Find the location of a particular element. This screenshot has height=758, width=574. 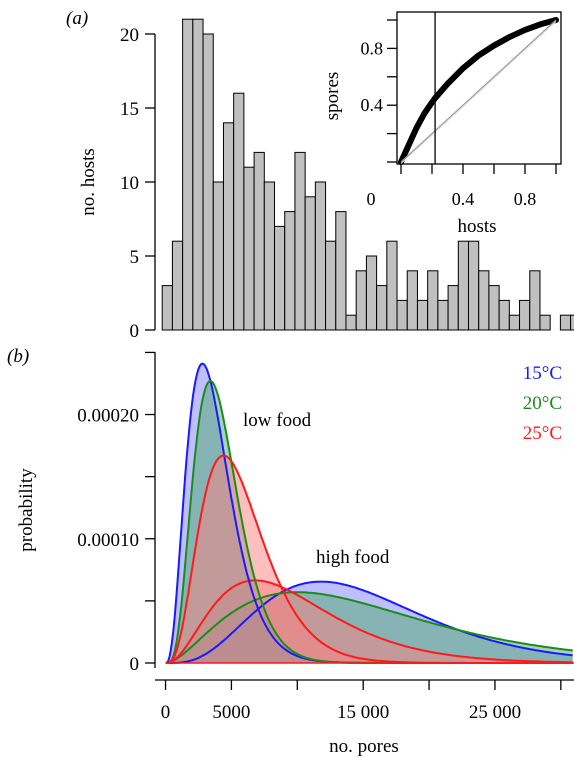

inset-curves is located at coordinates (478, 88).